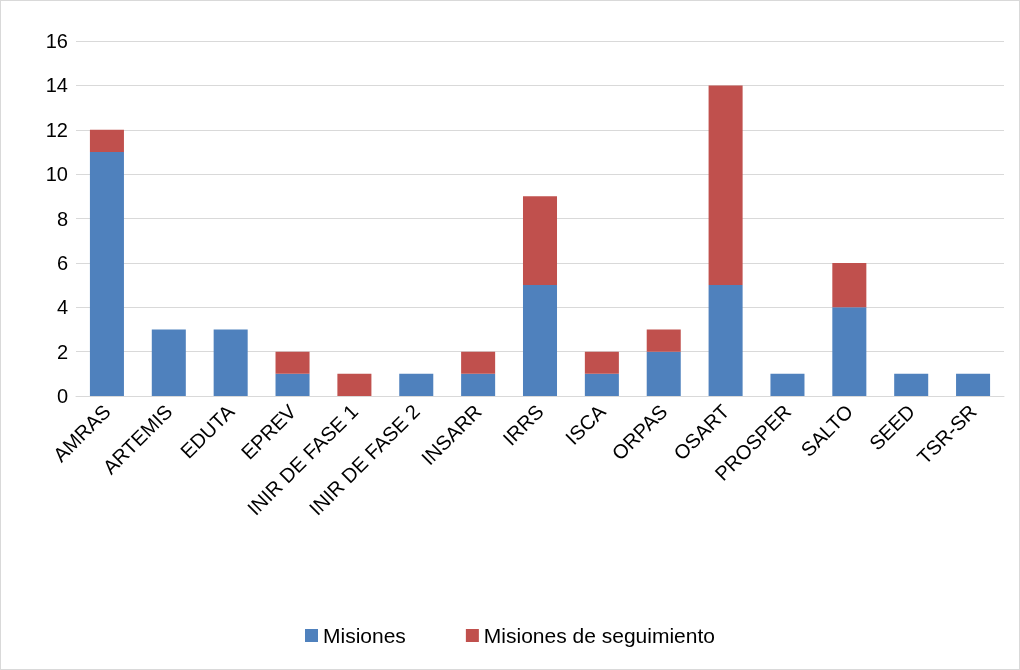  What do you see at coordinates (62, 351) in the screenshot?
I see `y-tick-label: 2` at bounding box center [62, 351].